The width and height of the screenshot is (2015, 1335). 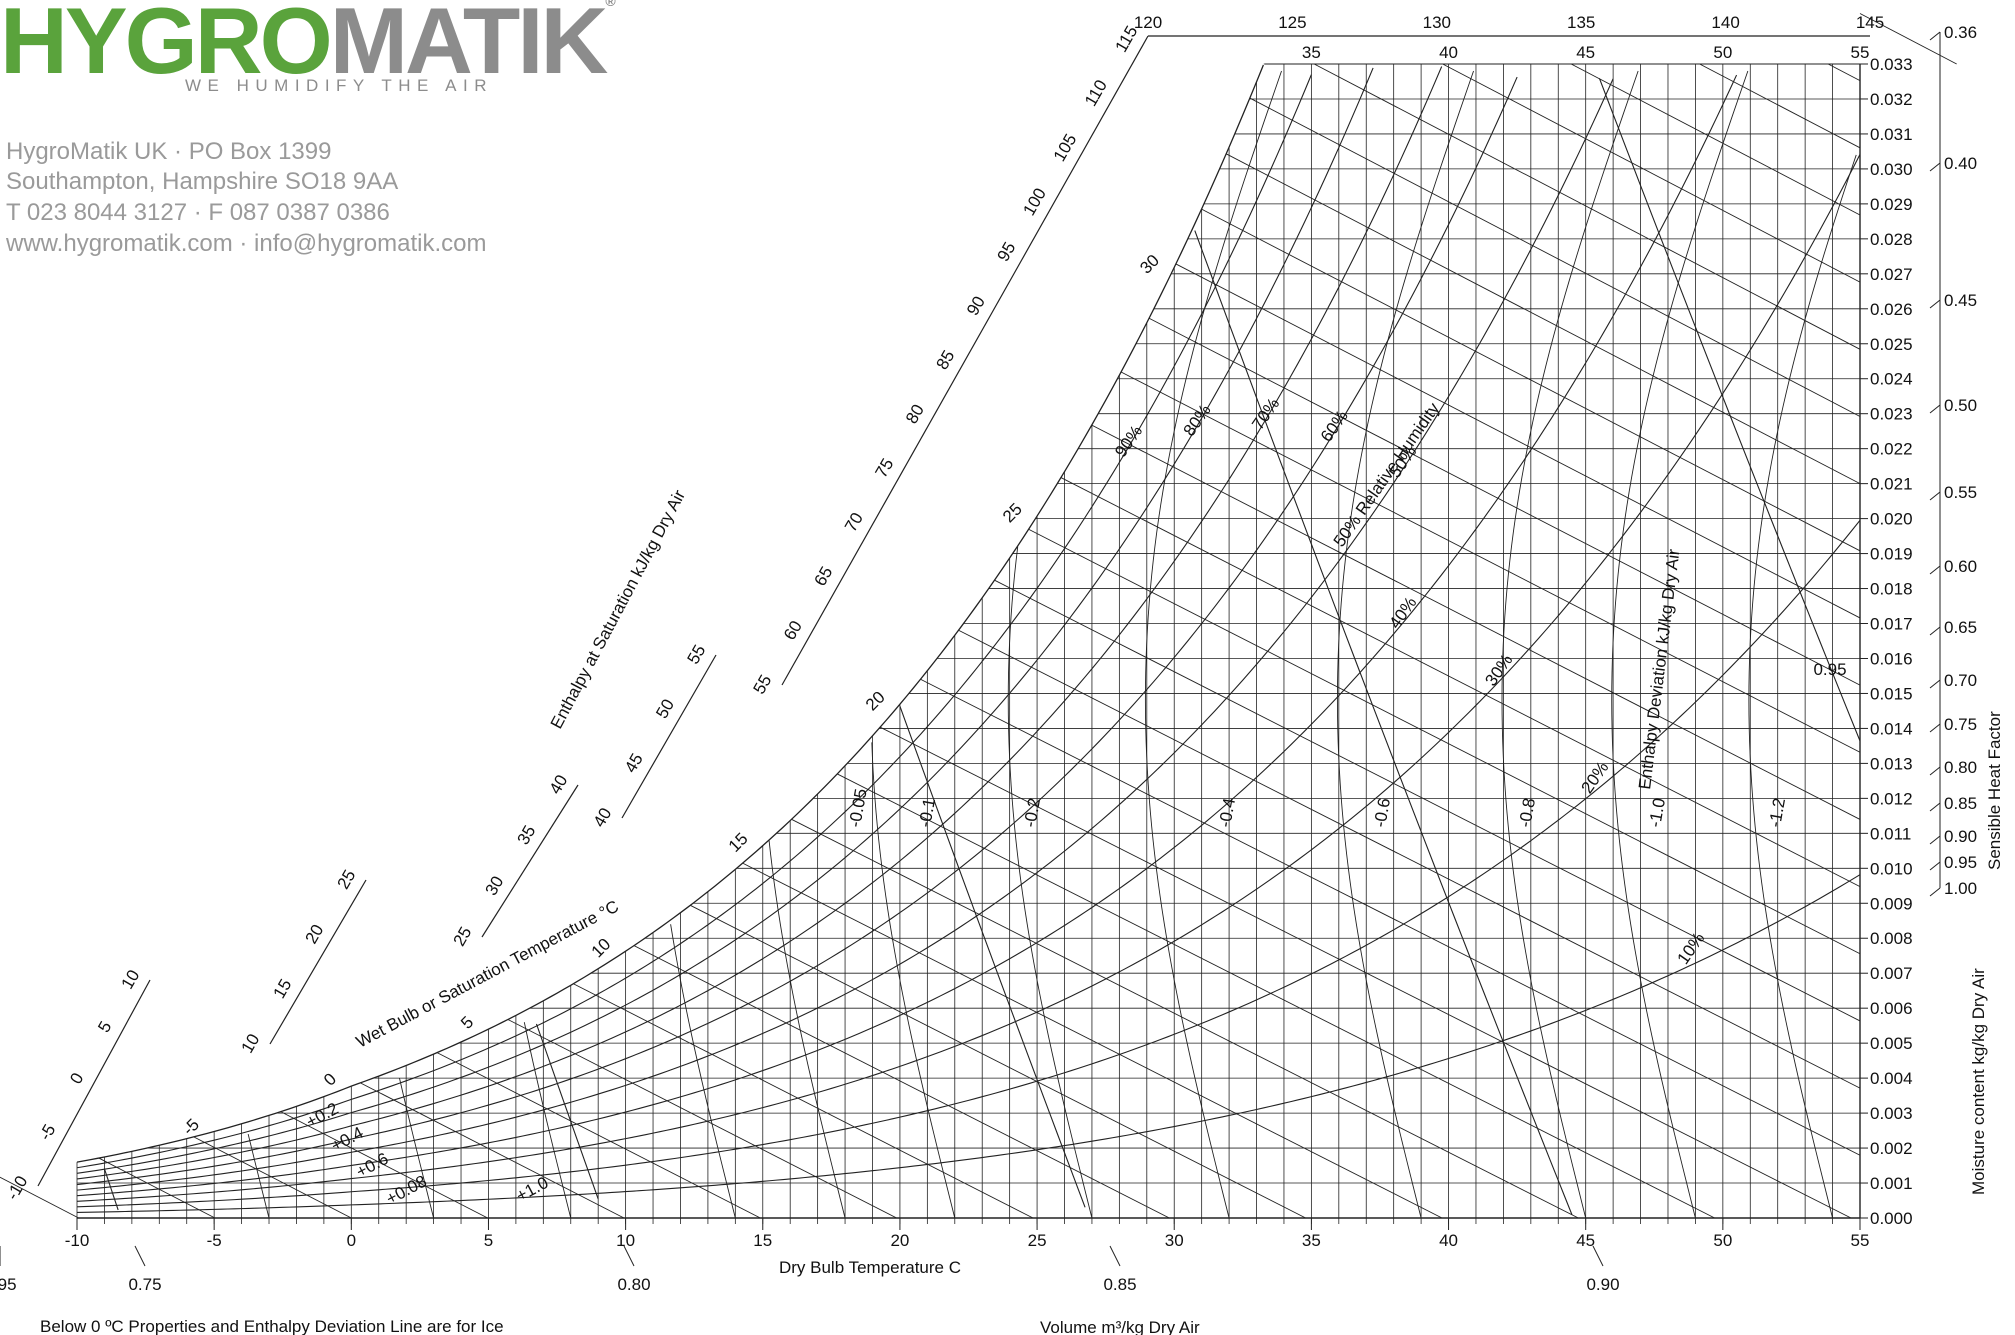 I want to click on y-tick-label: 0.017, so click(x=1891, y=624).